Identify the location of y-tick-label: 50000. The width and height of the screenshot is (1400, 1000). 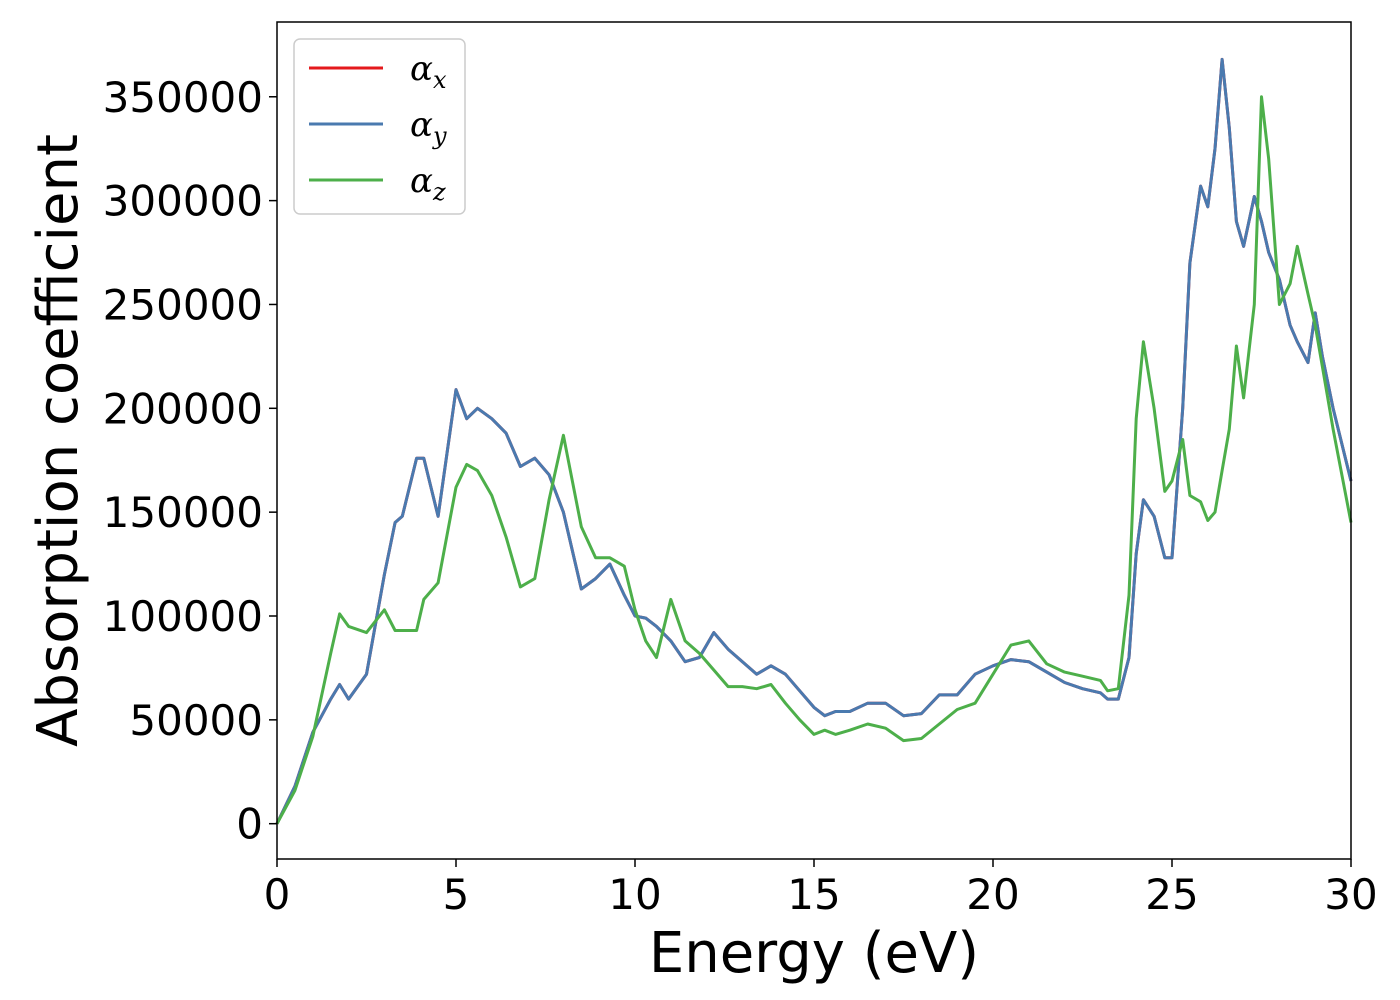
(196, 720).